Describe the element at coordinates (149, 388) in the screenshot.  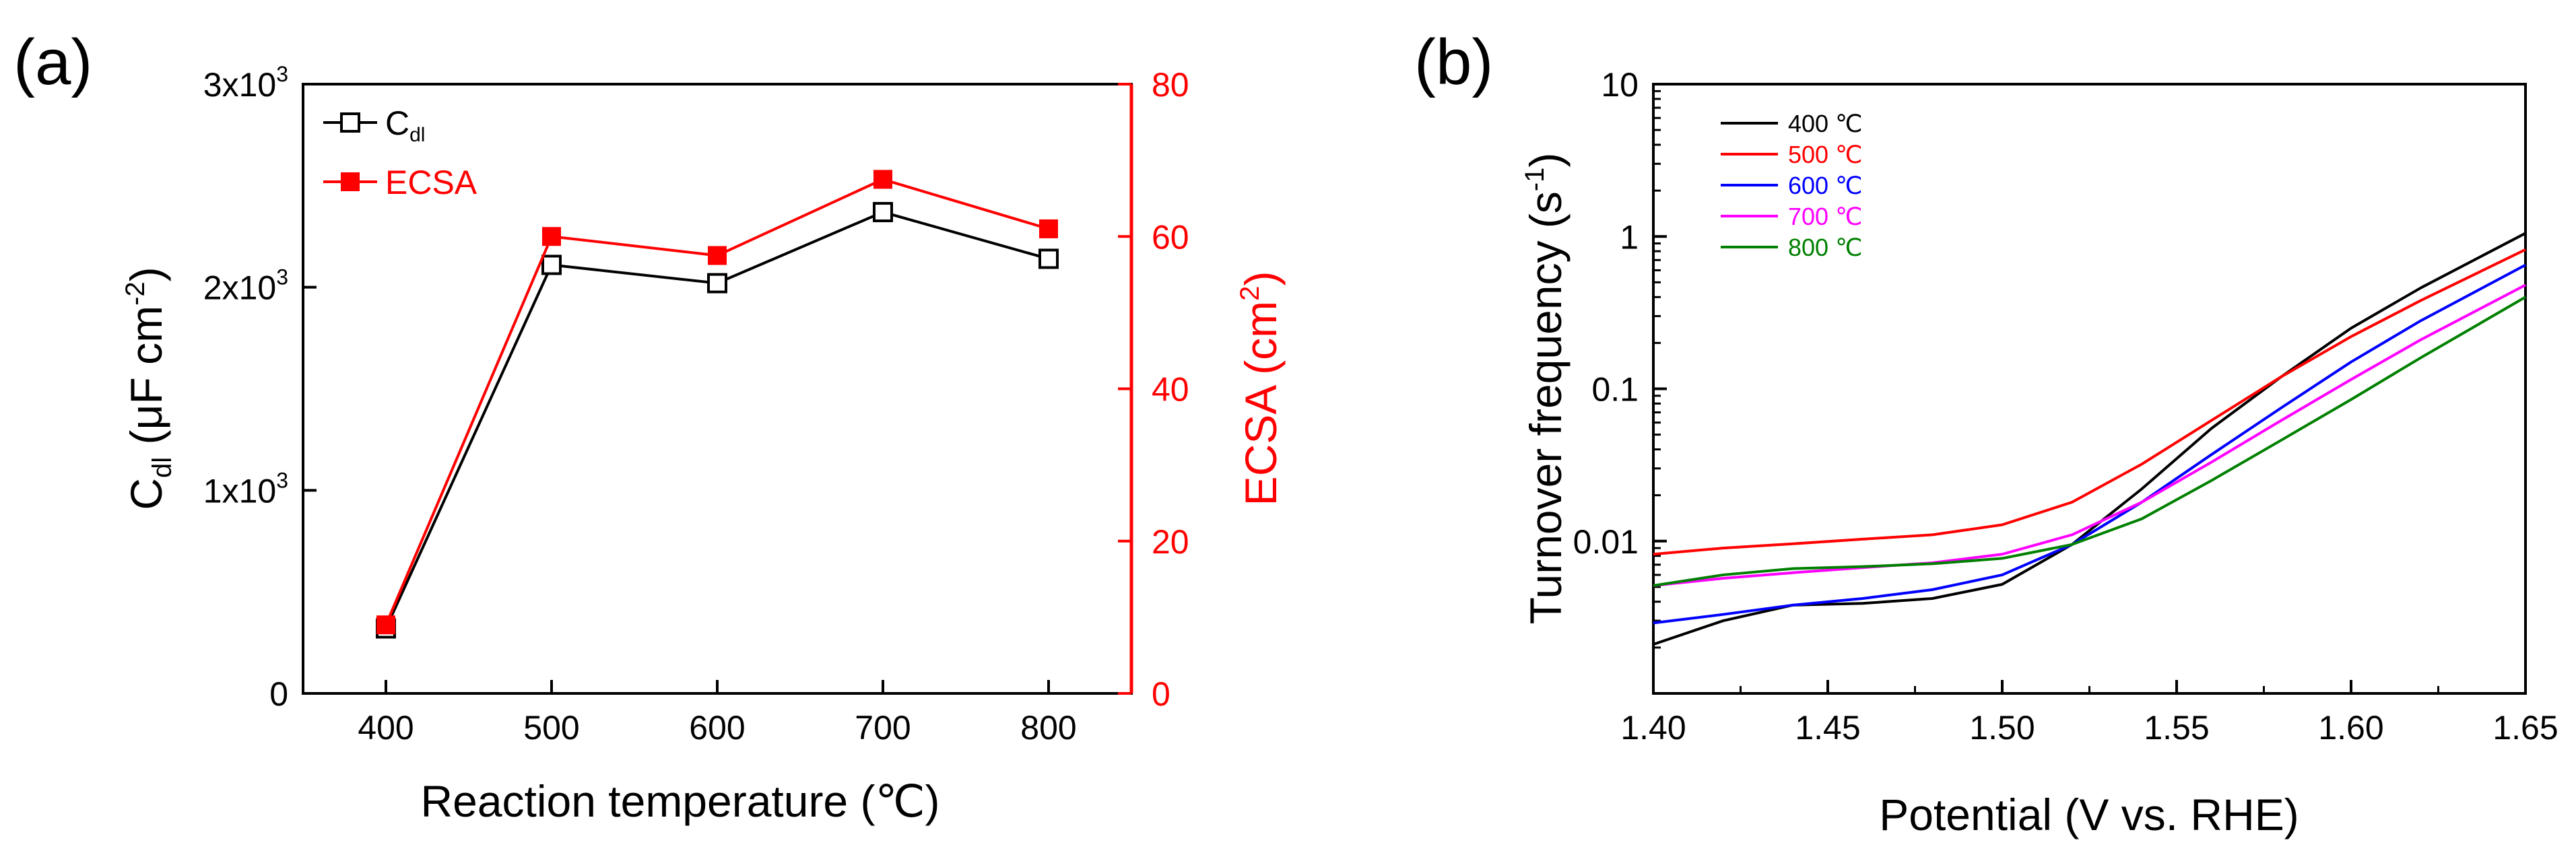
I see `panel-a-left-axis-title: Cdl (μF cm-2)` at that location.